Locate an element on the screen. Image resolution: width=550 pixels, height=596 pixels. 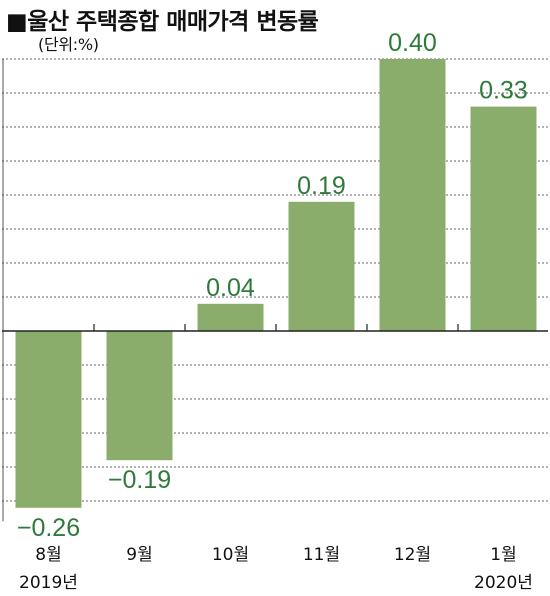
year-label-1: 2019년 is located at coordinates (48, 583).